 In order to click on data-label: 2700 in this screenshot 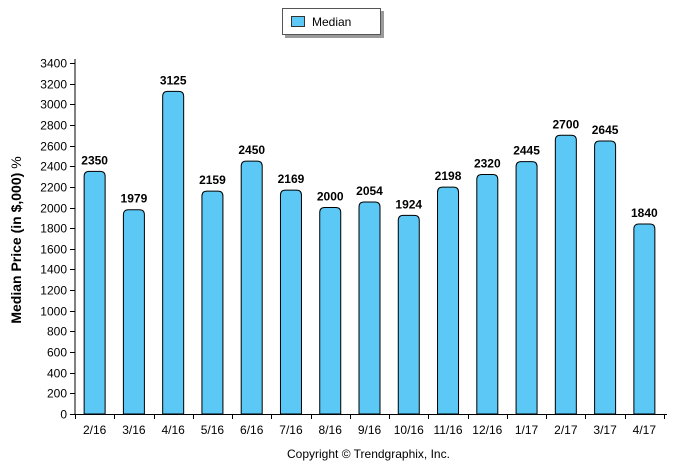, I will do `click(565, 124)`.